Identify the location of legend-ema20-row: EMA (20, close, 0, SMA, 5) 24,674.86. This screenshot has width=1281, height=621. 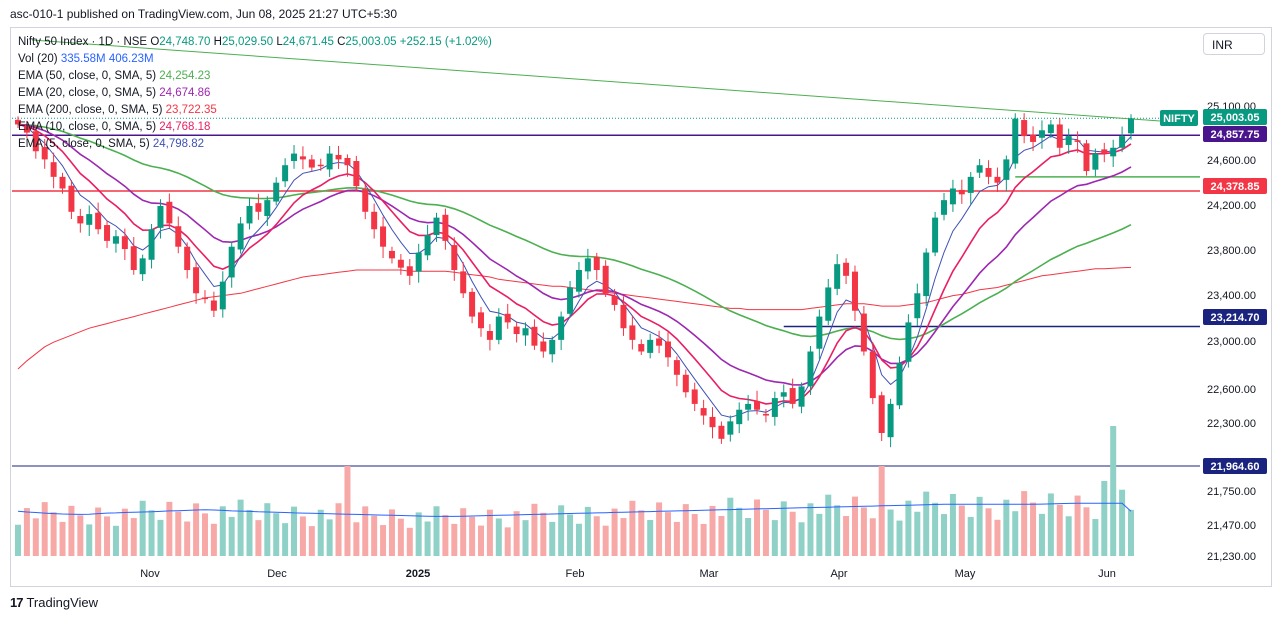
(255, 93).